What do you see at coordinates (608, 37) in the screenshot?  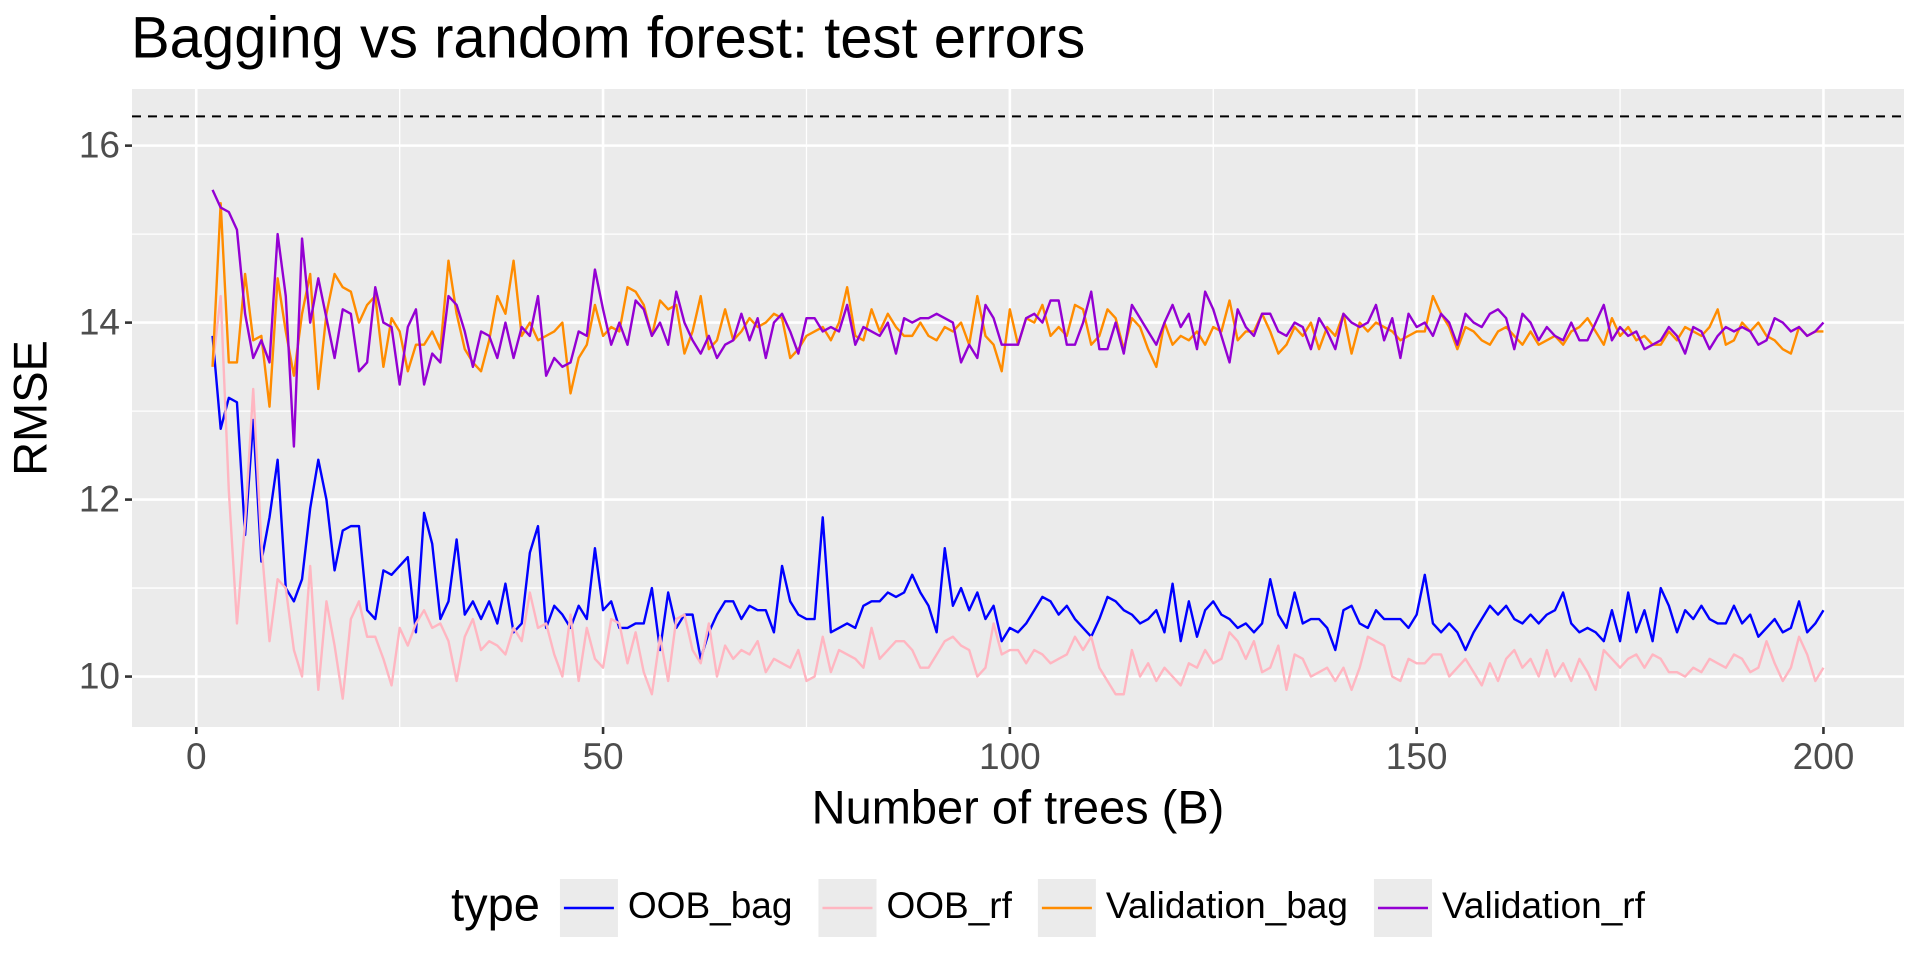 I see `chart-title: Bagging vs random forest: test errors` at bounding box center [608, 37].